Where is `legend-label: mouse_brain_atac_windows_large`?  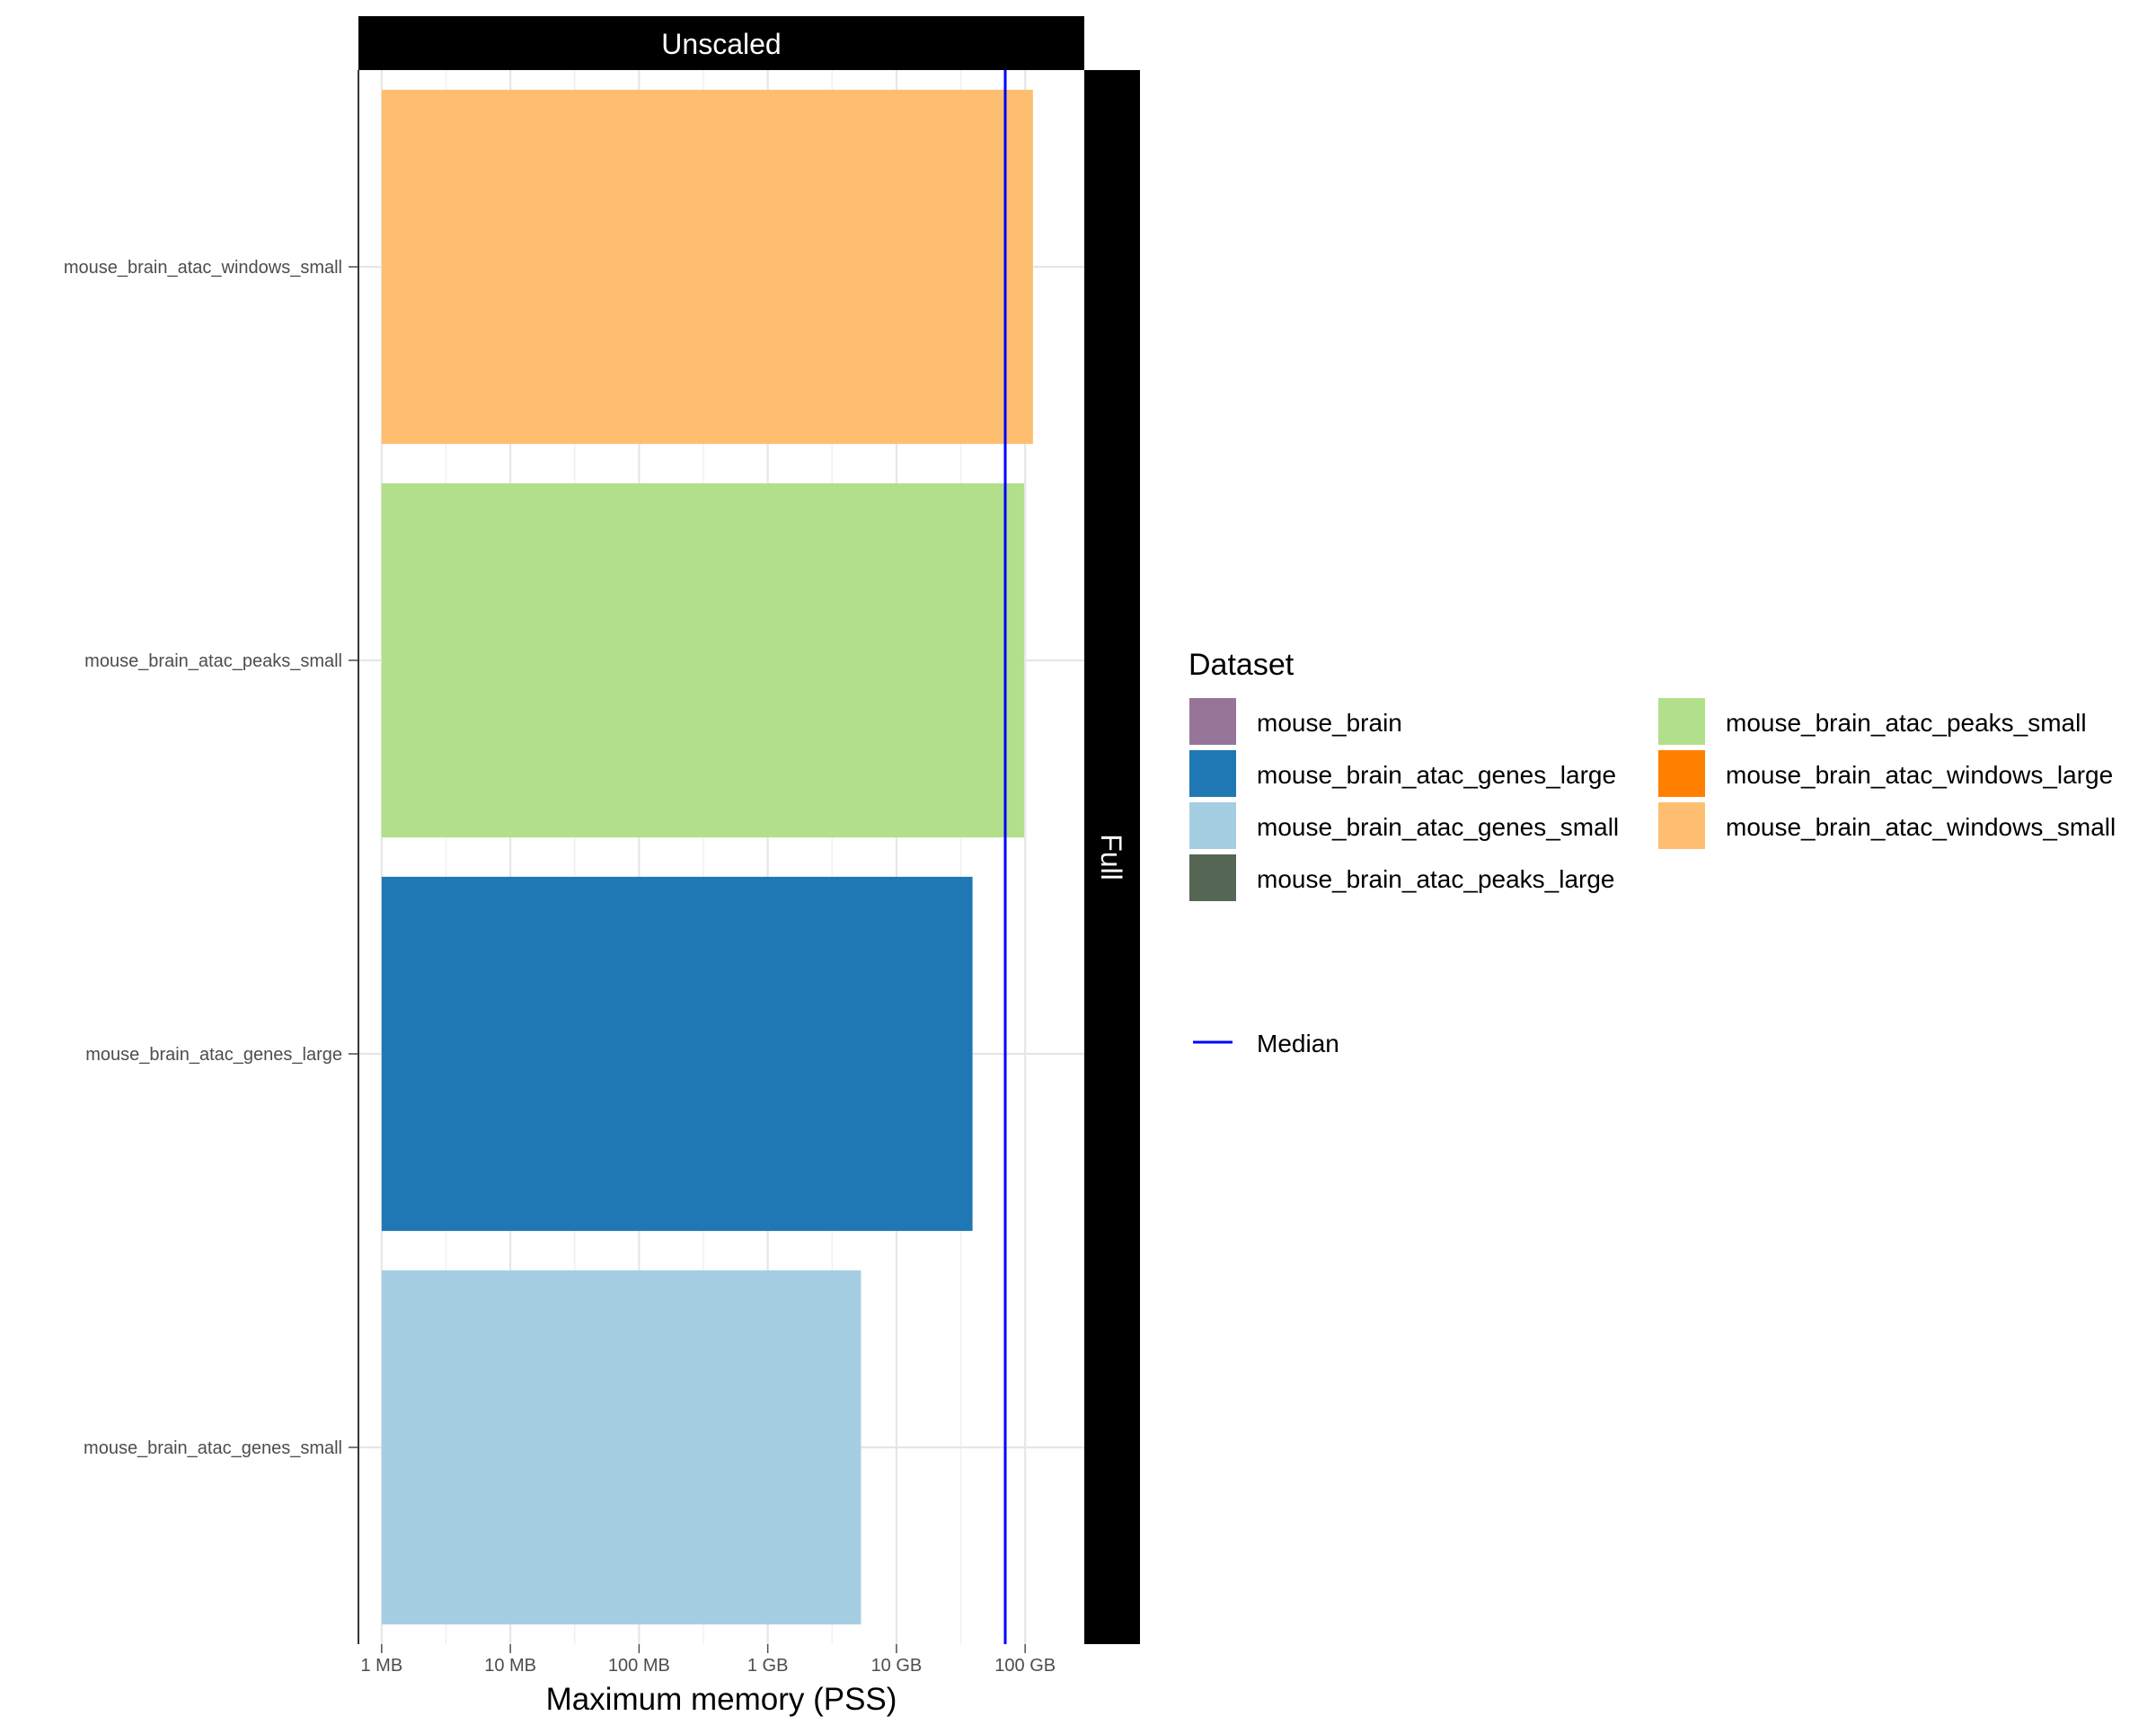
legend-label: mouse_brain_atac_windows_large is located at coordinates (1920, 775).